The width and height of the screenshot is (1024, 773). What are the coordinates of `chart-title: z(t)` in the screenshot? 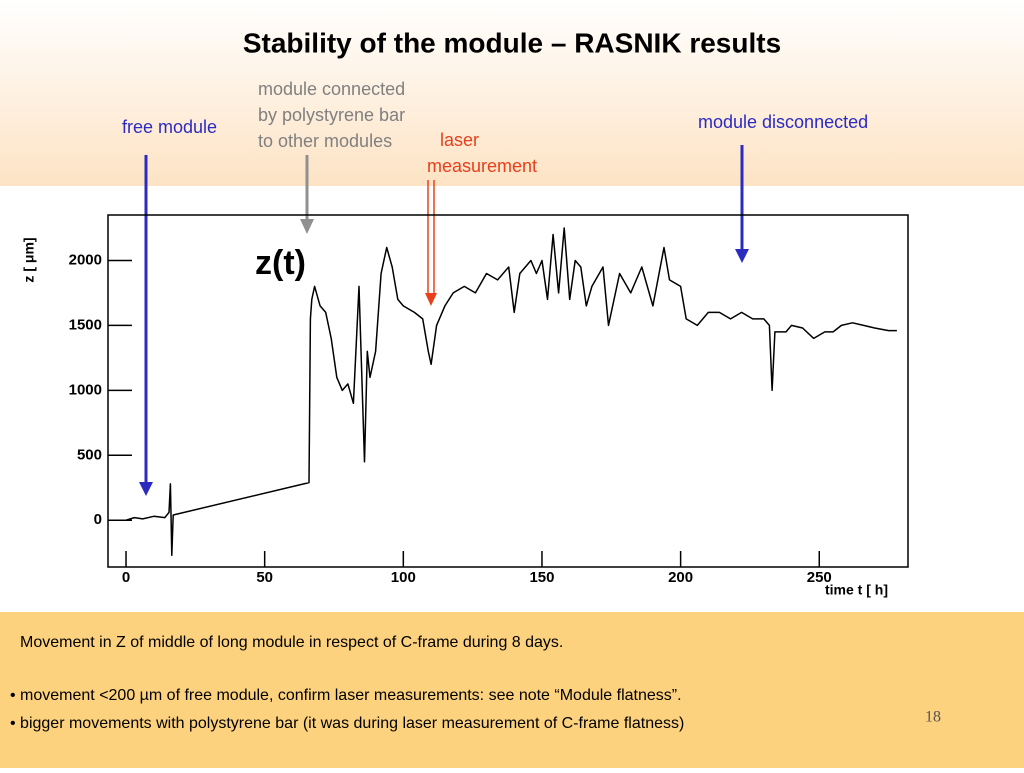 It's located at (280, 263).